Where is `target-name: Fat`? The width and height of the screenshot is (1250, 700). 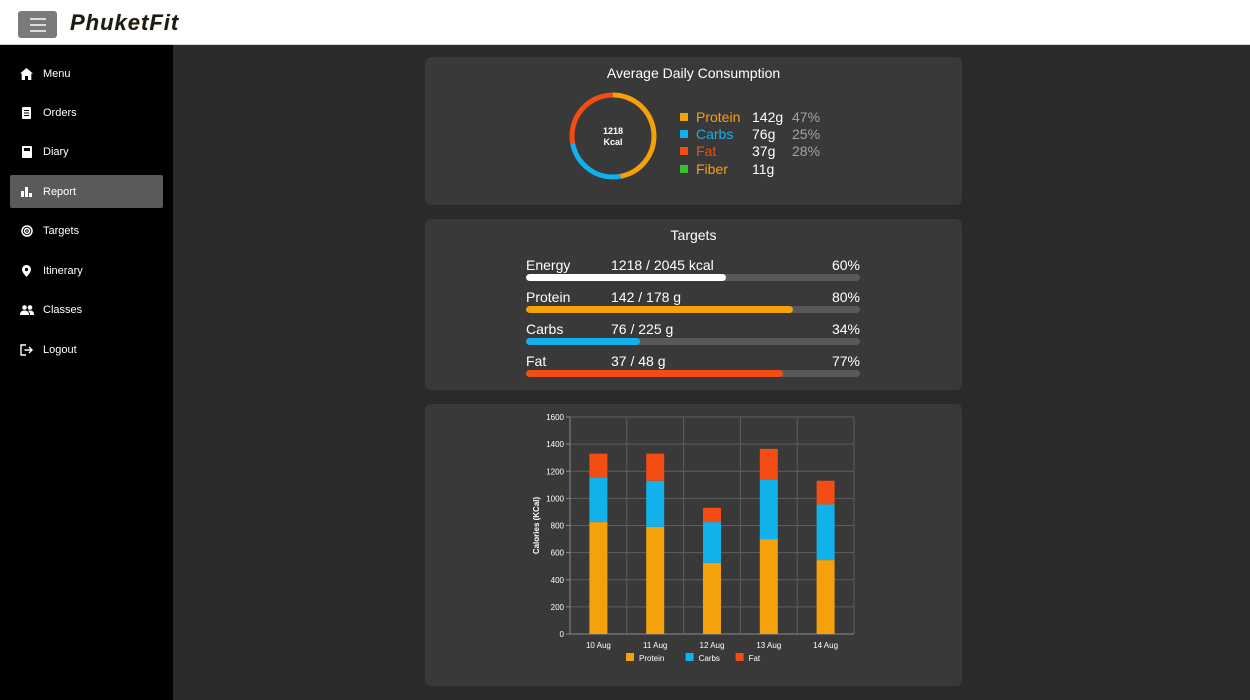 target-name: Fat is located at coordinates (536, 361).